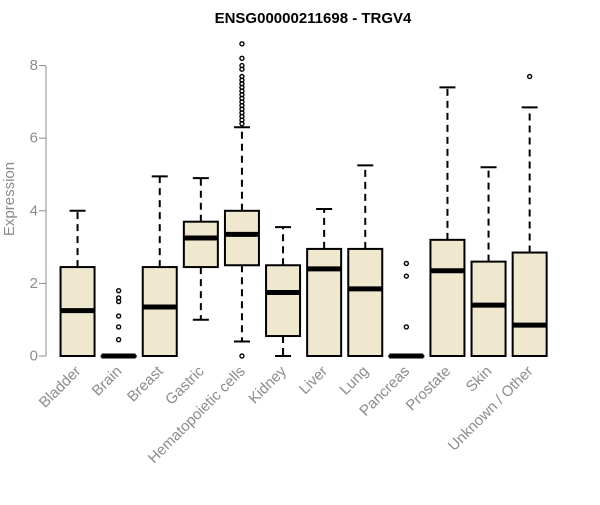 This screenshot has width=600, height=505. What do you see at coordinates (267, 384) in the screenshot?
I see `x-tick-label: Kidney` at bounding box center [267, 384].